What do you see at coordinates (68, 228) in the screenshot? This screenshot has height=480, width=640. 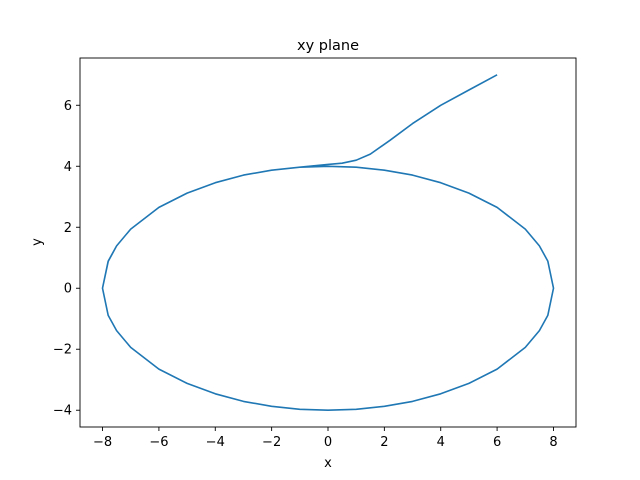 I see `y-tick-label: 2` at bounding box center [68, 228].